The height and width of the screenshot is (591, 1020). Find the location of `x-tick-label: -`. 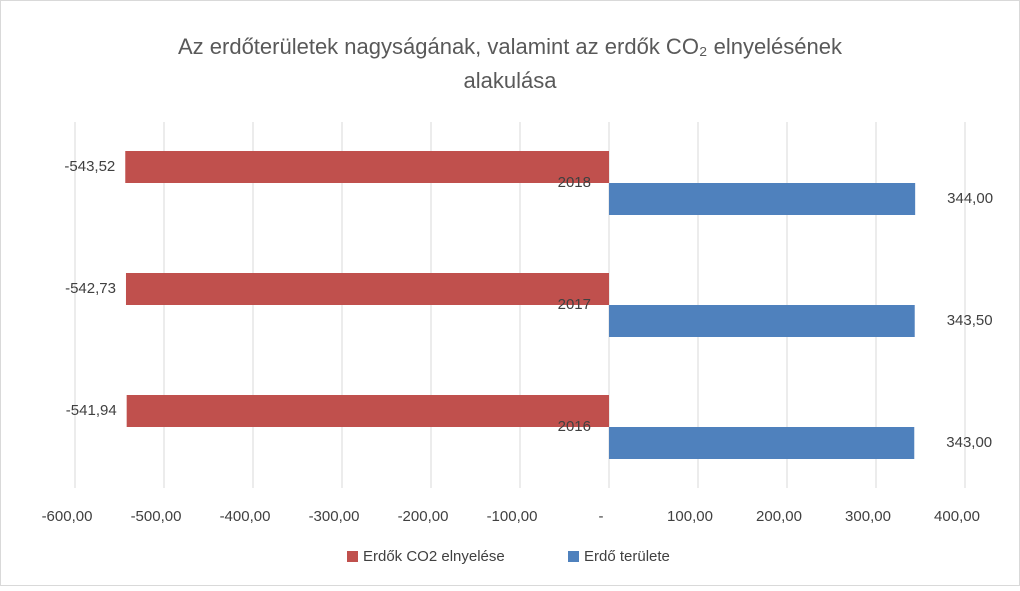

x-tick-label: - is located at coordinates (601, 516).